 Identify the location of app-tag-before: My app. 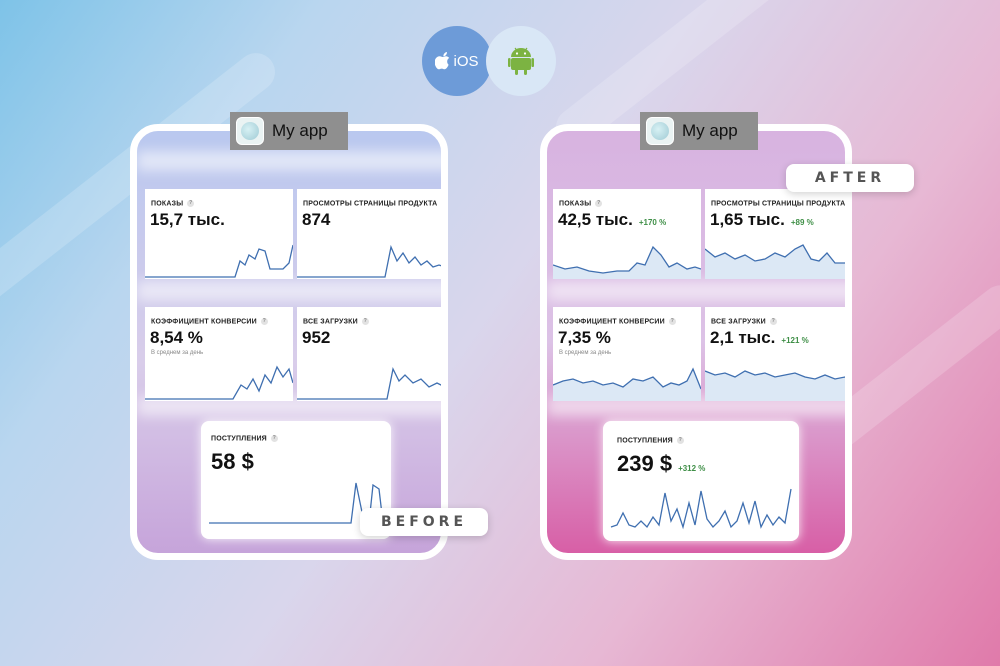
(289, 131).